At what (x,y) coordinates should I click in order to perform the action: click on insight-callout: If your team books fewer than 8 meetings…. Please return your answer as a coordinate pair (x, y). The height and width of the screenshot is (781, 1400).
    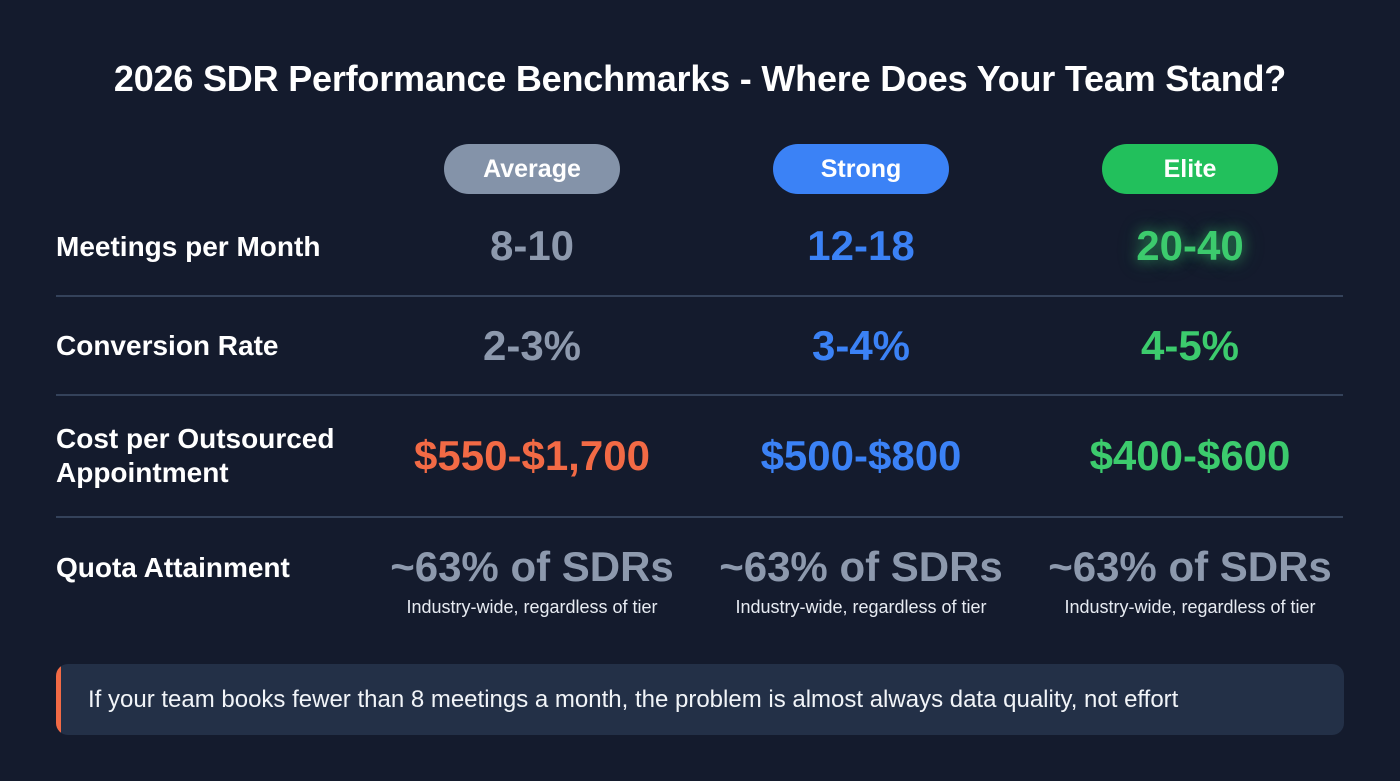
    Looking at the image, I should click on (700, 699).